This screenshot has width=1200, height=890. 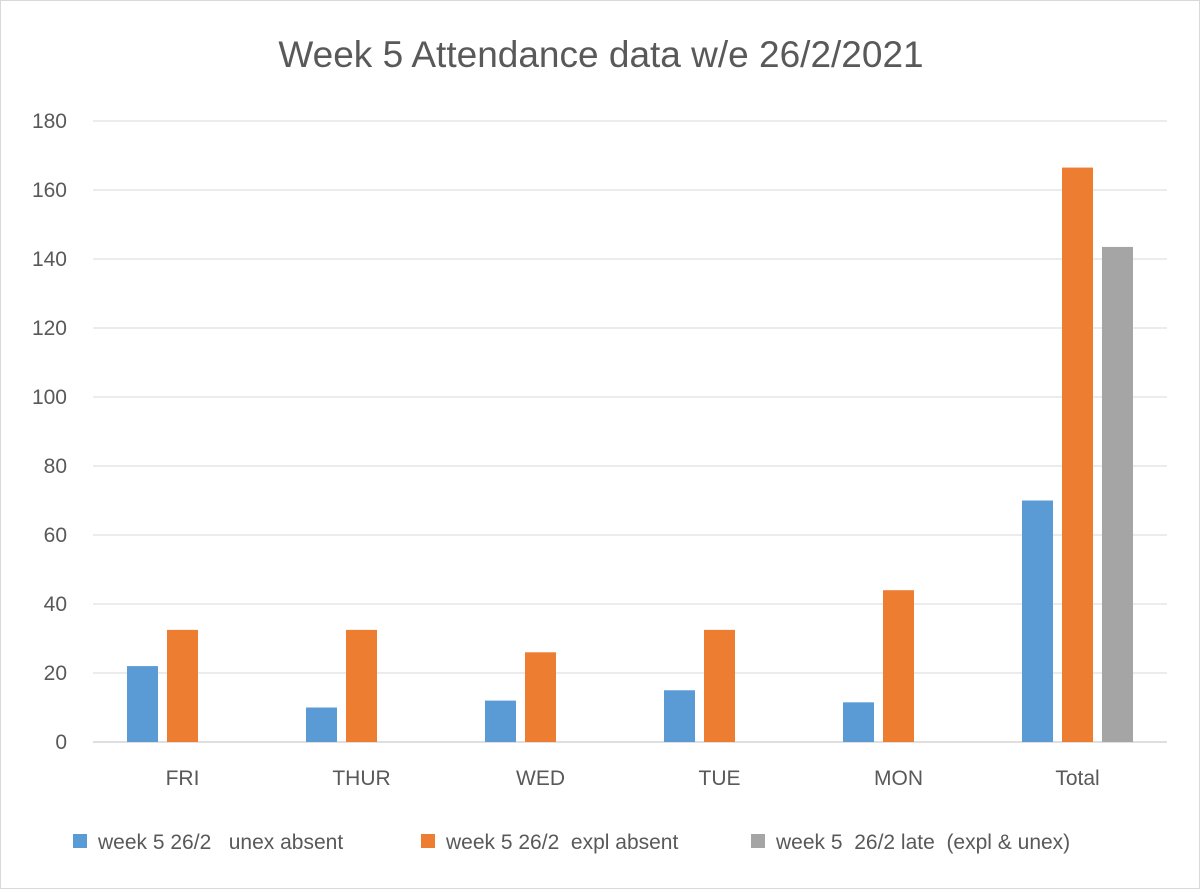 I want to click on y-tick-label: 80, so click(x=55, y=466).